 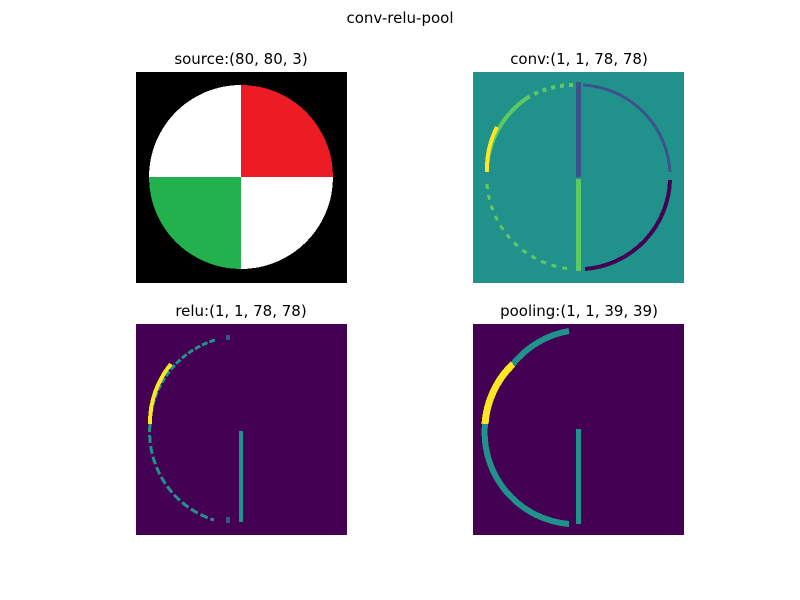 What do you see at coordinates (579, 59) in the screenshot?
I see `conv-panel-title: conv:(1, 1, 78, 78)` at bounding box center [579, 59].